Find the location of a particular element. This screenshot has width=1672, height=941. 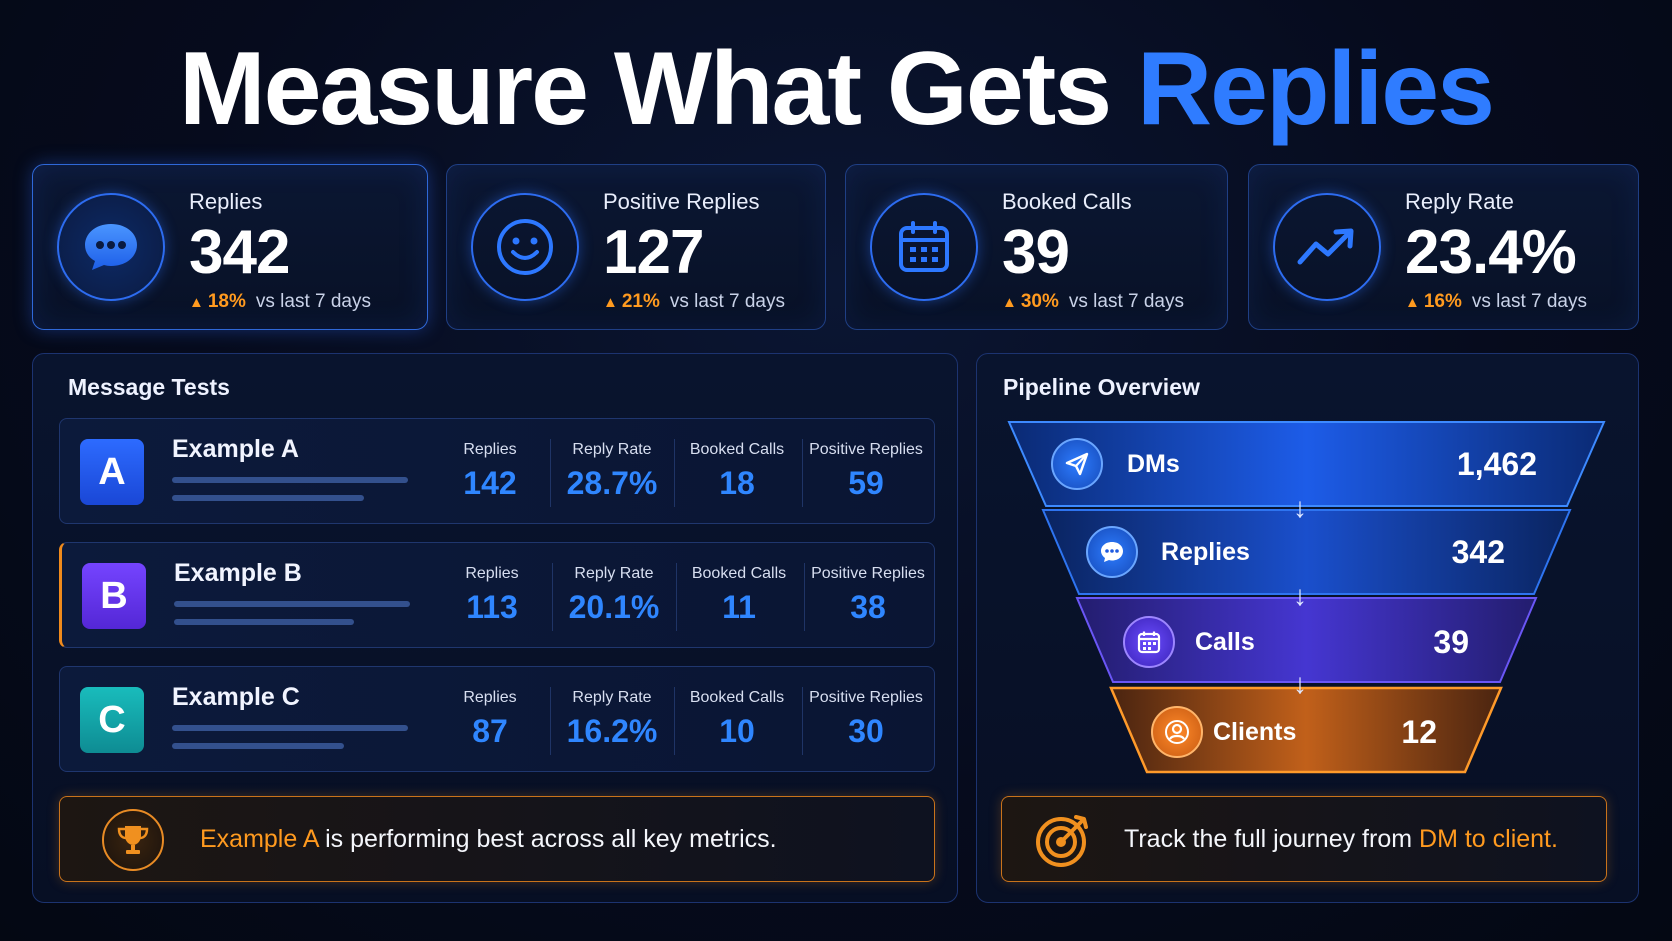

kpi-value: 39 is located at coordinates (1036, 252).